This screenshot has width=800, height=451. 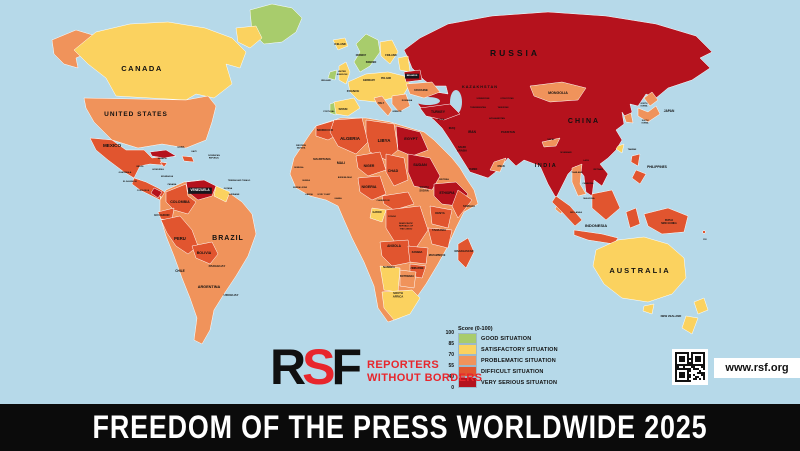 What do you see at coordinates (249, 37) in the screenshot?
I see `region-canada-islands` at bounding box center [249, 37].